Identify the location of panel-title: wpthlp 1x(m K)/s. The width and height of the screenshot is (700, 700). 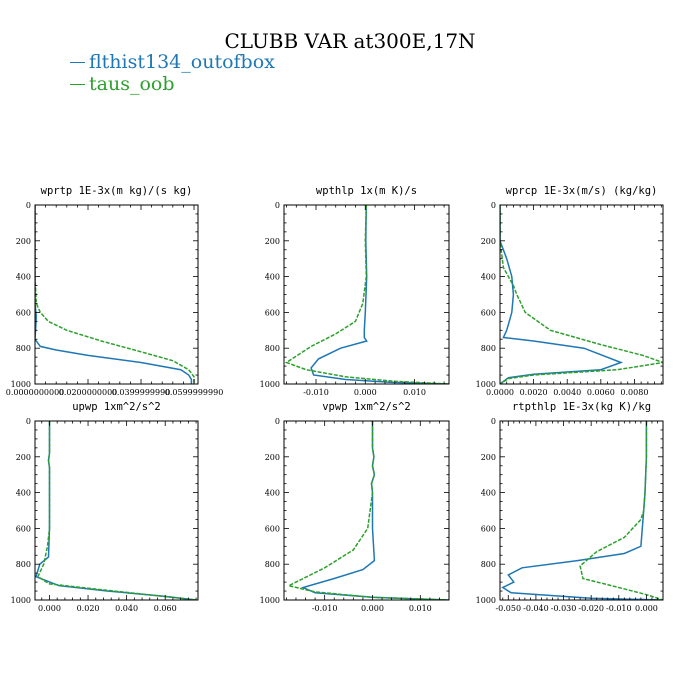
(366, 191).